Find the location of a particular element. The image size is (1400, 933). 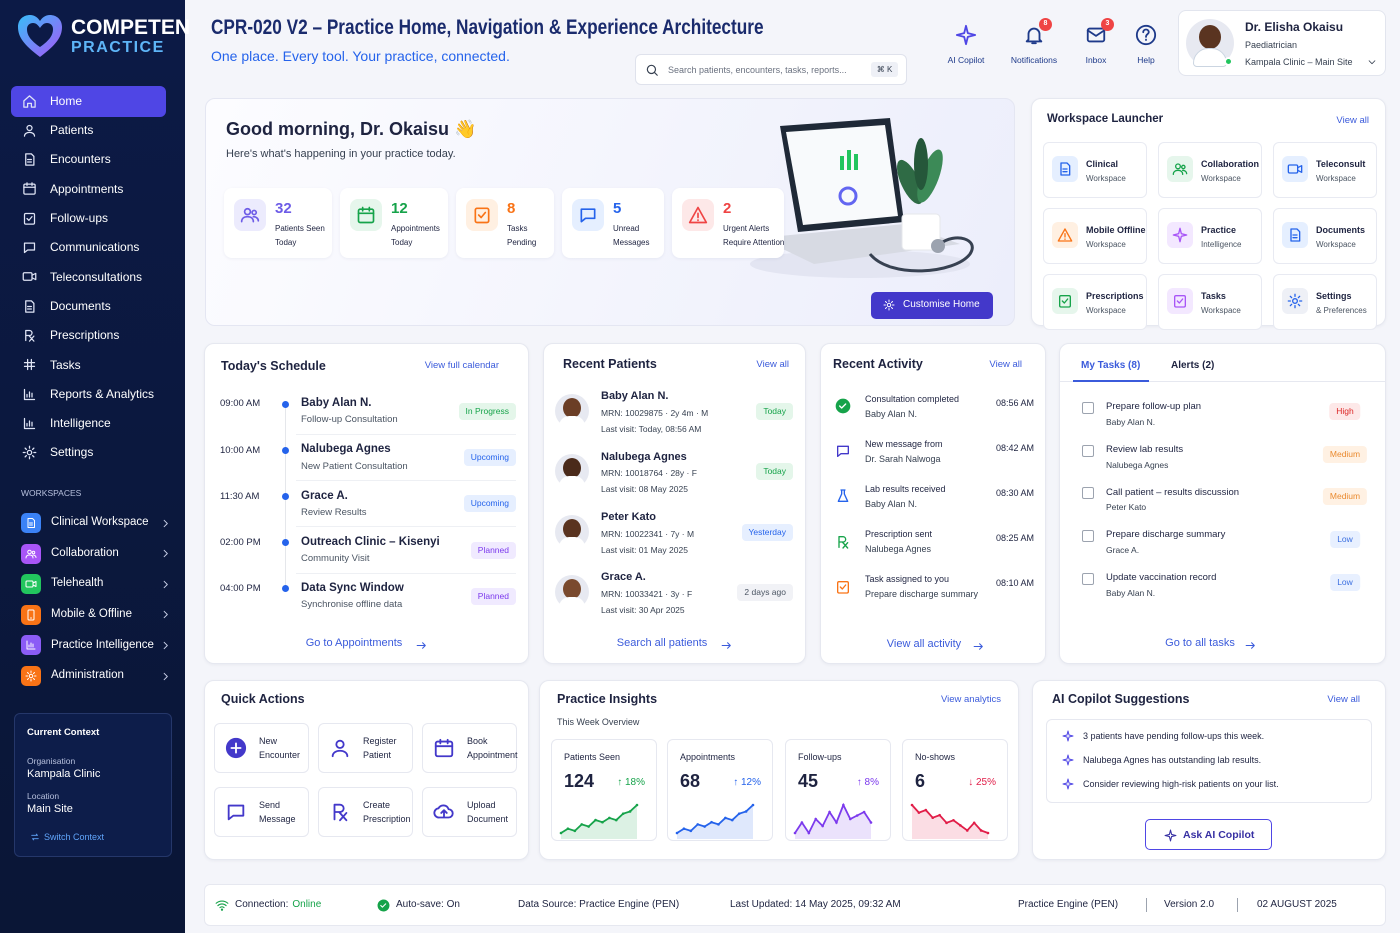

quick-label: Patient is located at coordinates (377, 754).